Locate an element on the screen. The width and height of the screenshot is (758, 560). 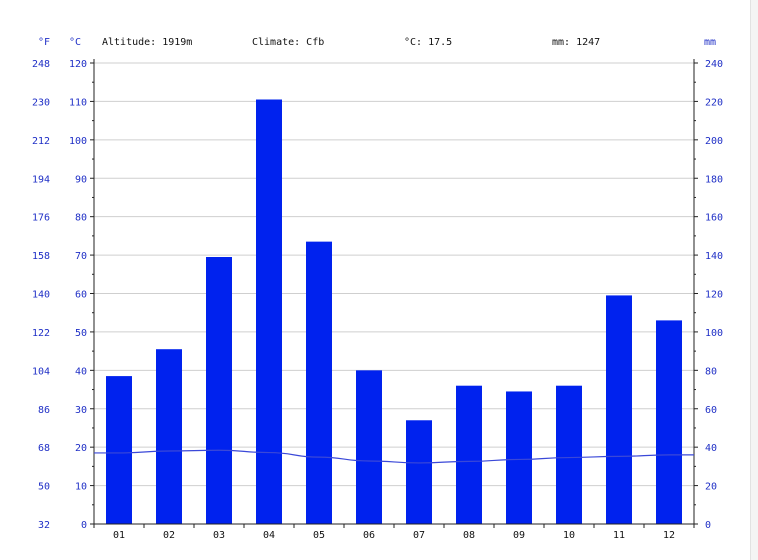
fahrenheit-tick-label: 194 is located at coordinates (41, 179).